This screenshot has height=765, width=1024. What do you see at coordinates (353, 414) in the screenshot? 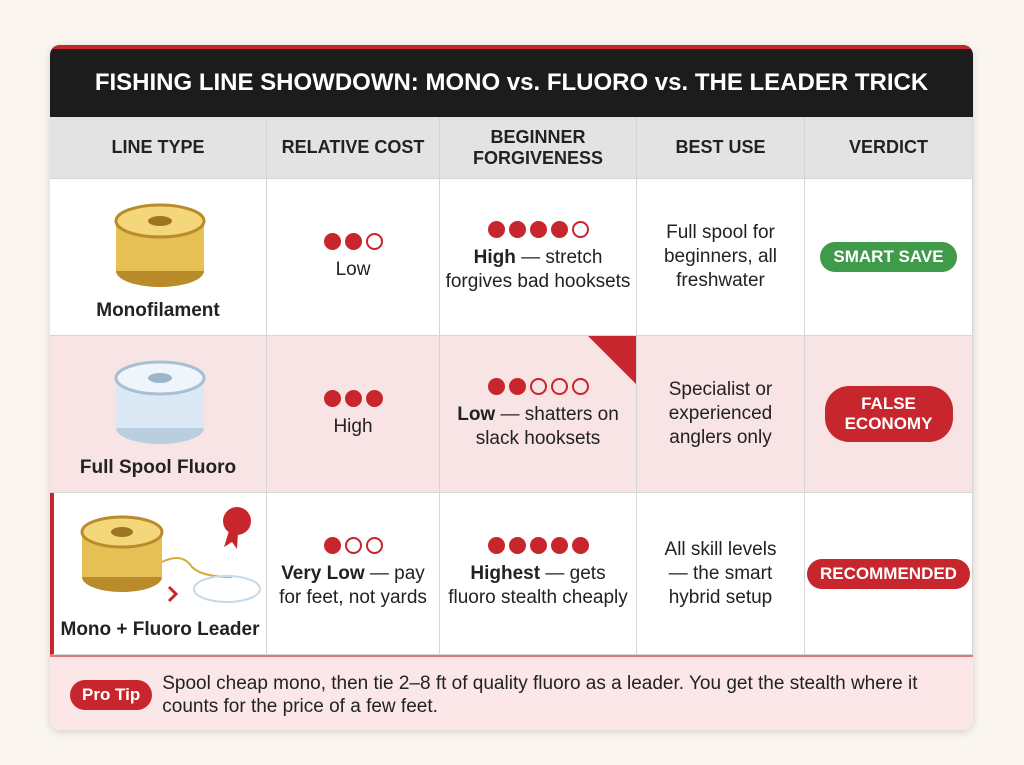
I see `cost-cell: High` at bounding box center [353, 414].